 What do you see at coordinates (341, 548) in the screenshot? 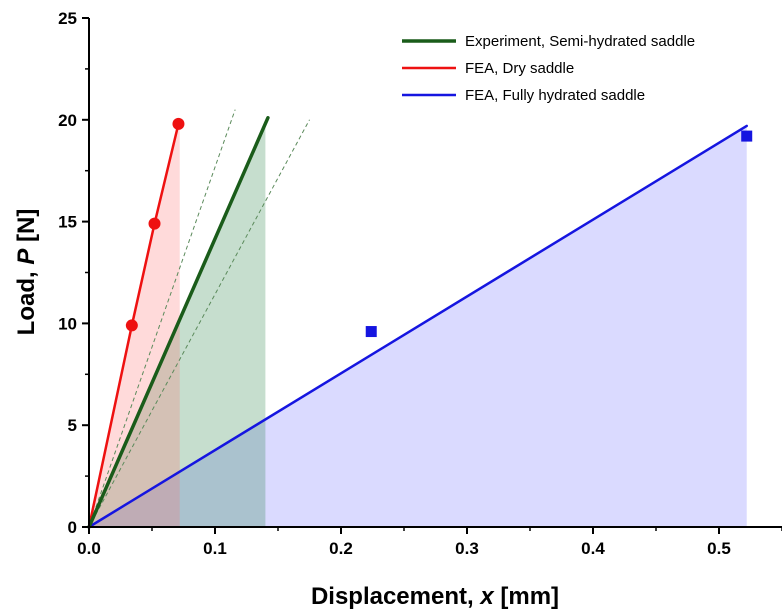
I see `x-tick-label: 0.2` at bounding box center [341, 548].